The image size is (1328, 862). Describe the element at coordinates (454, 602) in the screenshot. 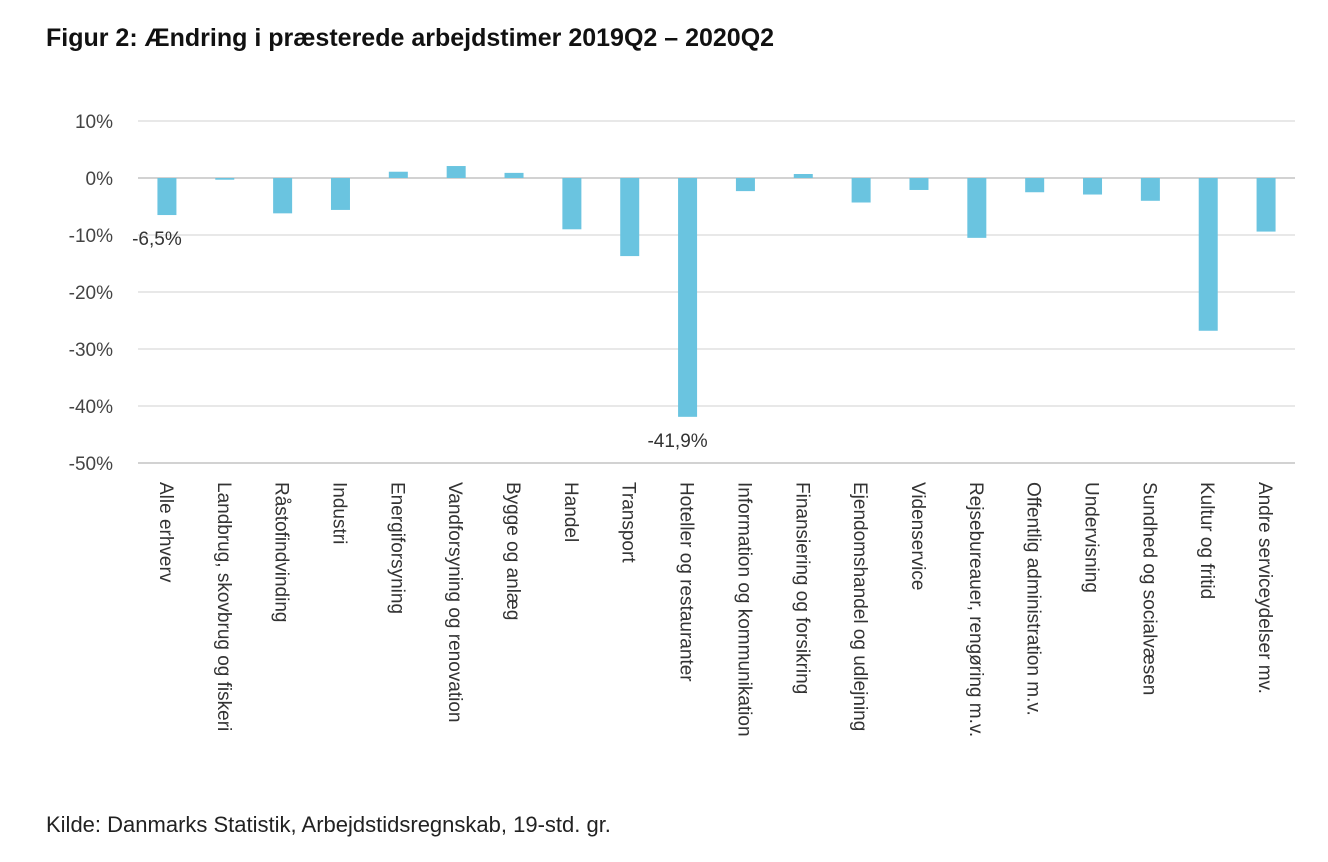

I see `category-label: Vandforsyning og renovation` at that location.